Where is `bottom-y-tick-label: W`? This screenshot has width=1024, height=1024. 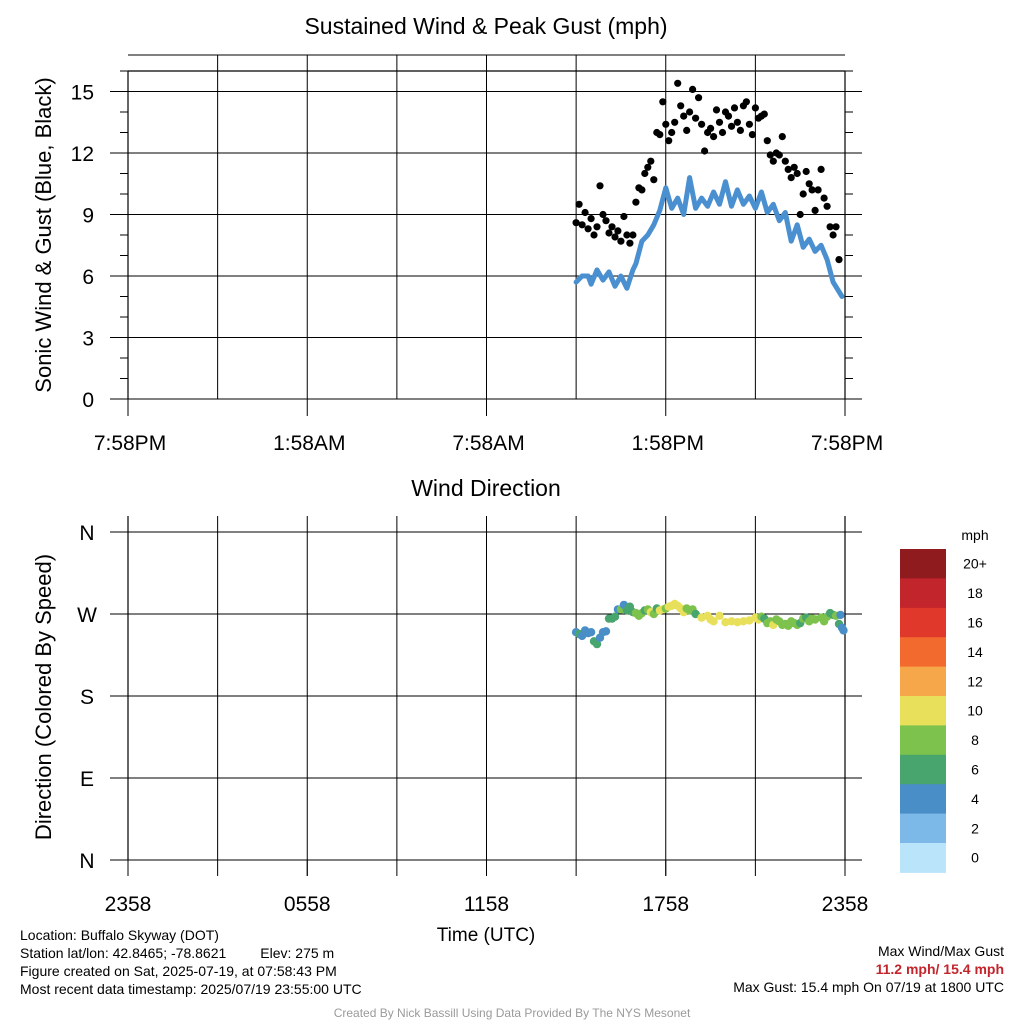 bottom-y-tick-label: W is located at coordinates (87, 615).